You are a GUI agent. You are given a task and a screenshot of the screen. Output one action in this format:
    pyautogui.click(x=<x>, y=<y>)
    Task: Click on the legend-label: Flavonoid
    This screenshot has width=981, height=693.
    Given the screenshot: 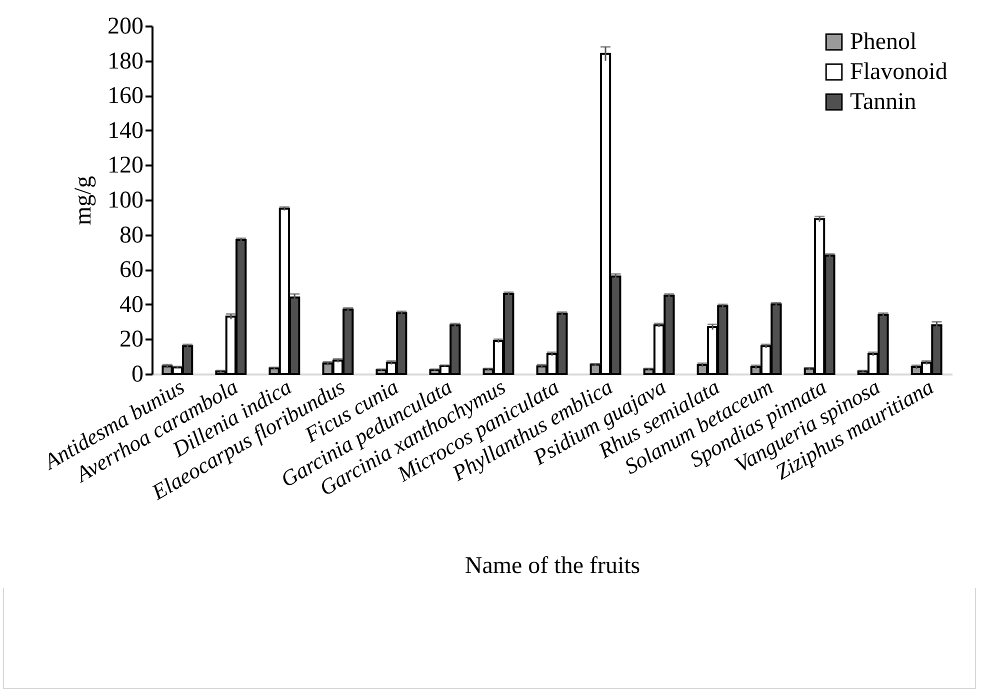 What is the action you would take?
    pyautogui.click(x=899, y=72)
    